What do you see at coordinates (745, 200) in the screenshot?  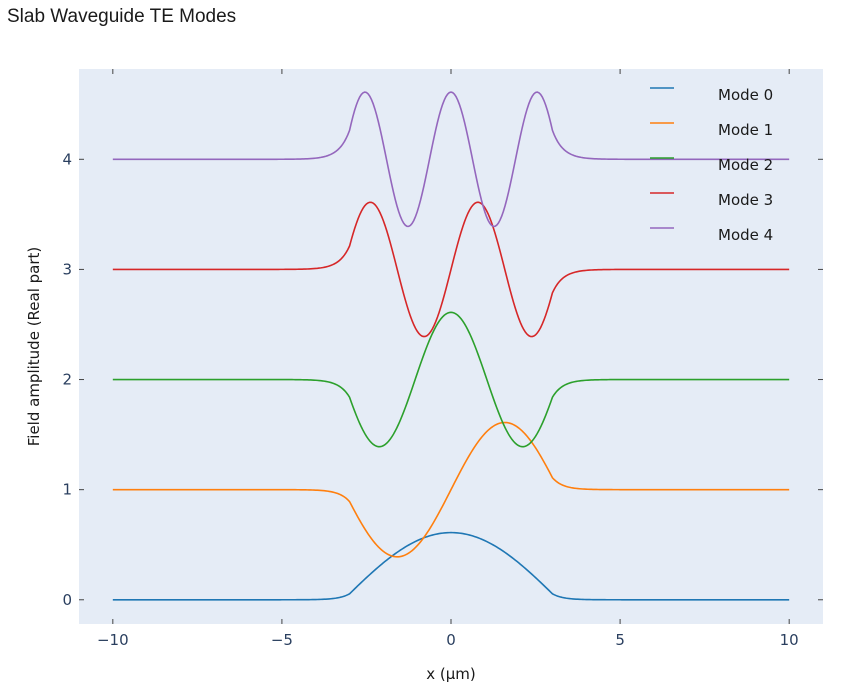 I see `legend-label: Mode 3` at bounding box center [745, 200].